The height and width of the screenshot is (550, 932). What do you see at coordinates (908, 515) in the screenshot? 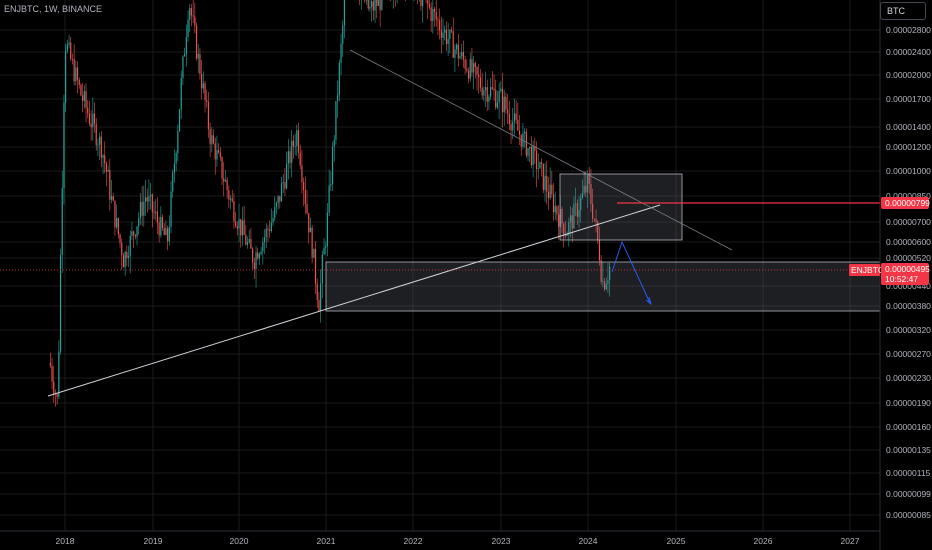
I see `price-axis-tick-label: 0.00000085` at bounding box center [908, 515].